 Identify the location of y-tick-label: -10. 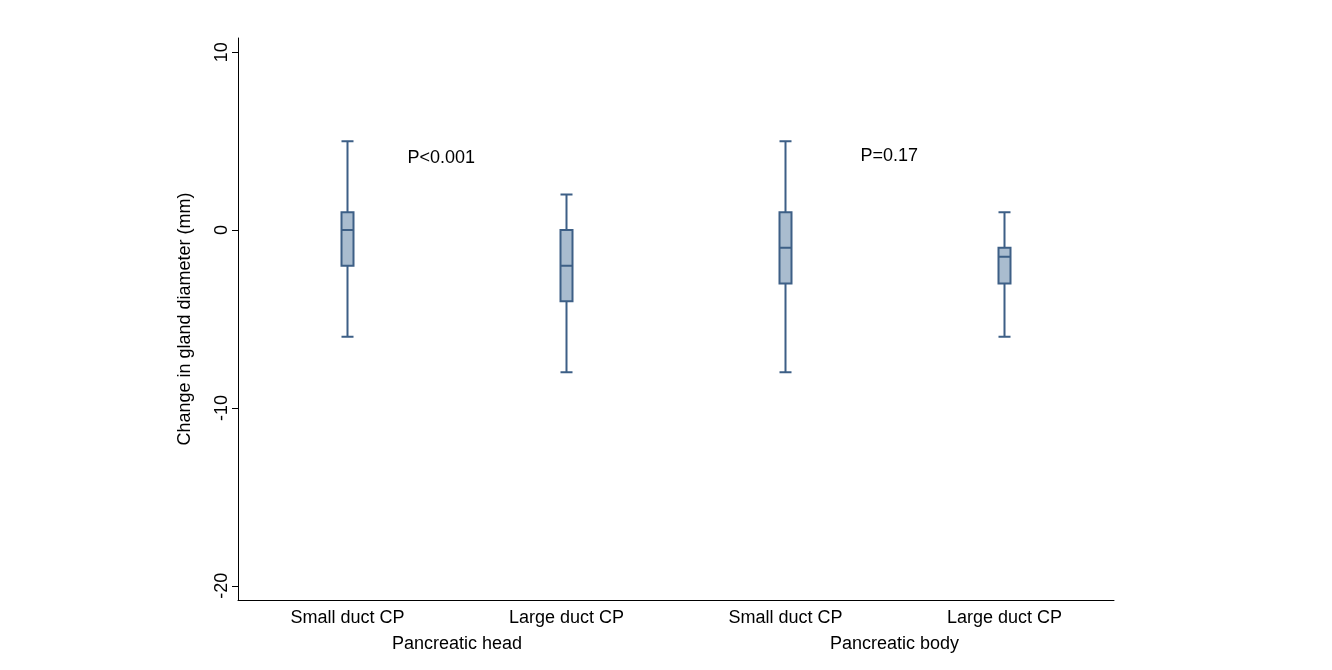
(221, 407).